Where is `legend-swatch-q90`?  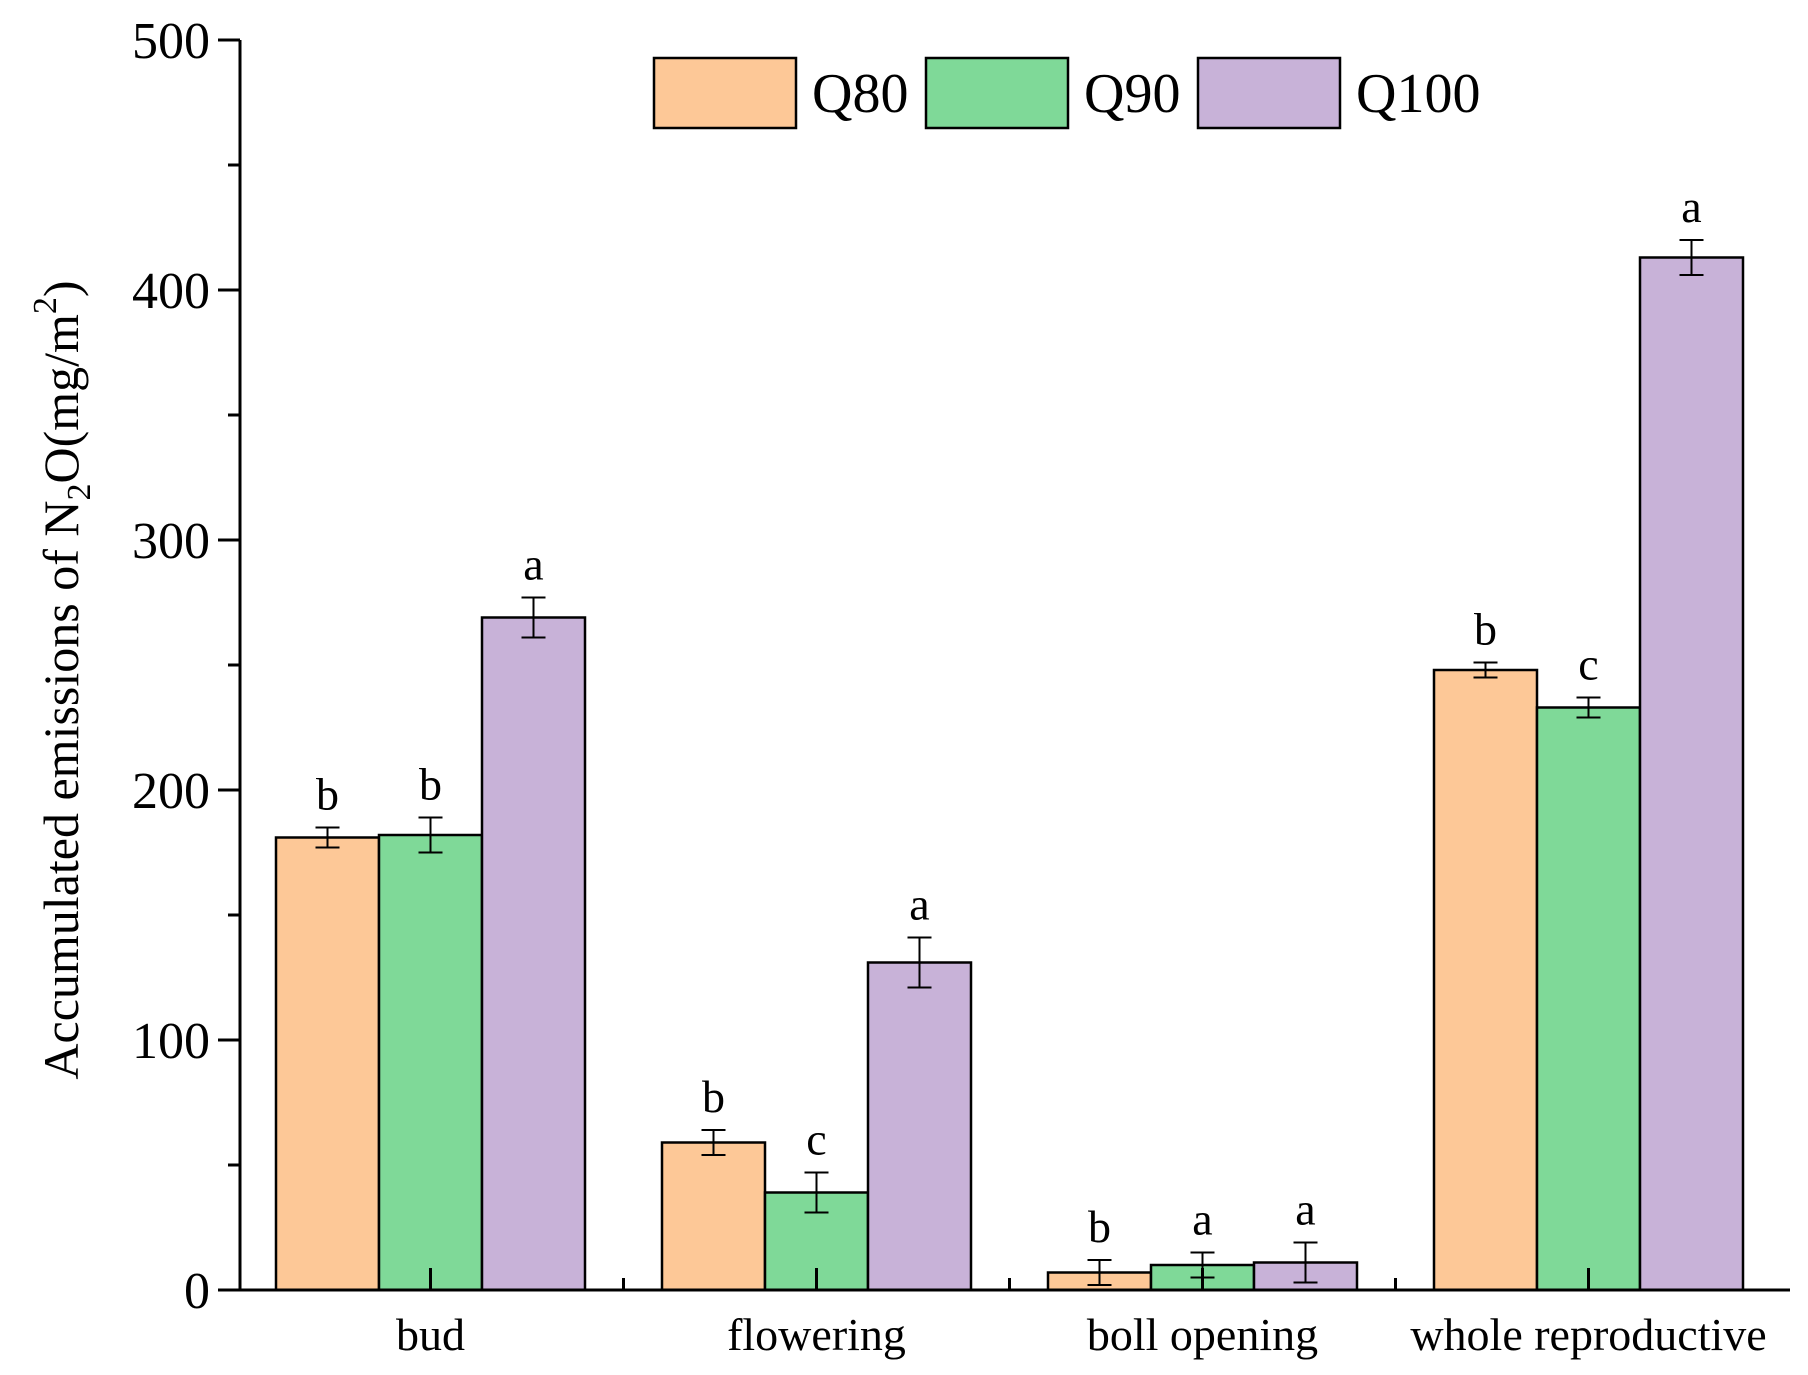
legend-swatch-q90 is located at coordinates (997, 93).